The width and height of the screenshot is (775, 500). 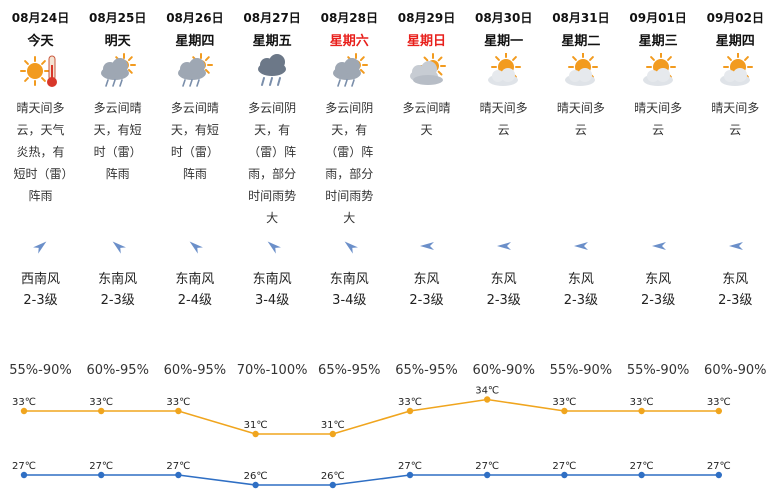 What do you see at coordinates (271, 70) in the screenshot?
I see `thunder-rain-icon` at bounding box center [271, 70].